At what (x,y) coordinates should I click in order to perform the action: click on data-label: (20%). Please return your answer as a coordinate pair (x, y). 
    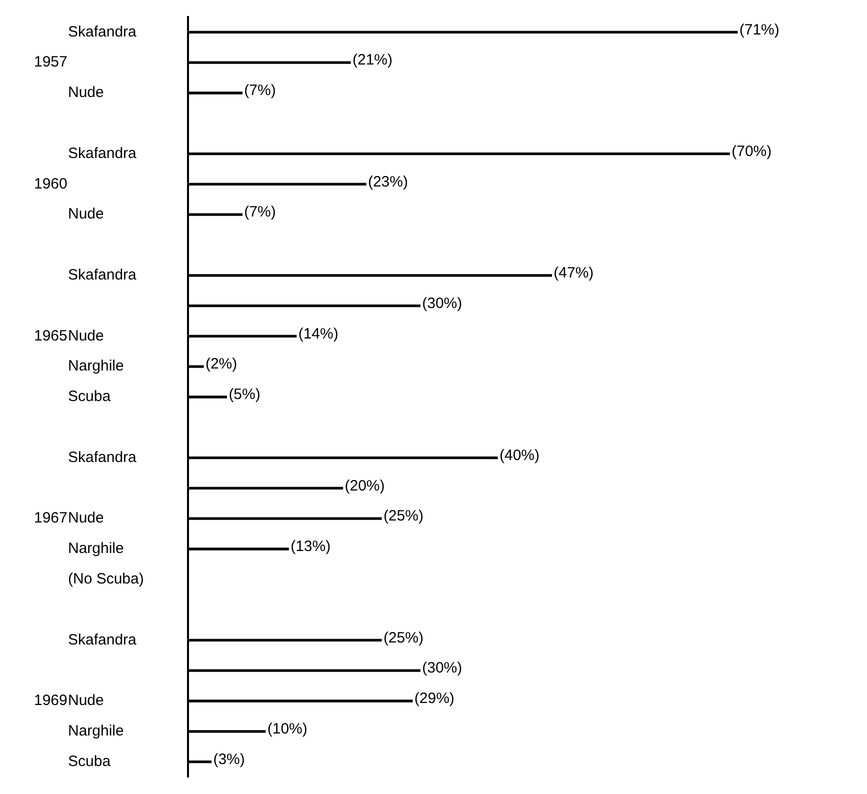
    Looking at the image, I should click on (364, 485).